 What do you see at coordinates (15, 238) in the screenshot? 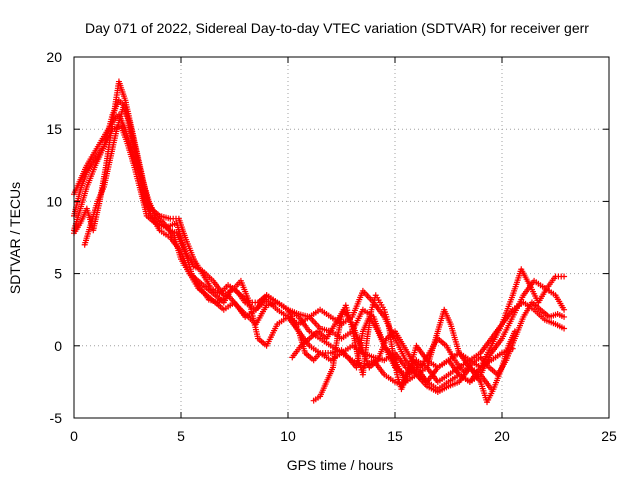
I see `y-axis-title: SDTVAR / TECUs` at bounding box center [15, 238].